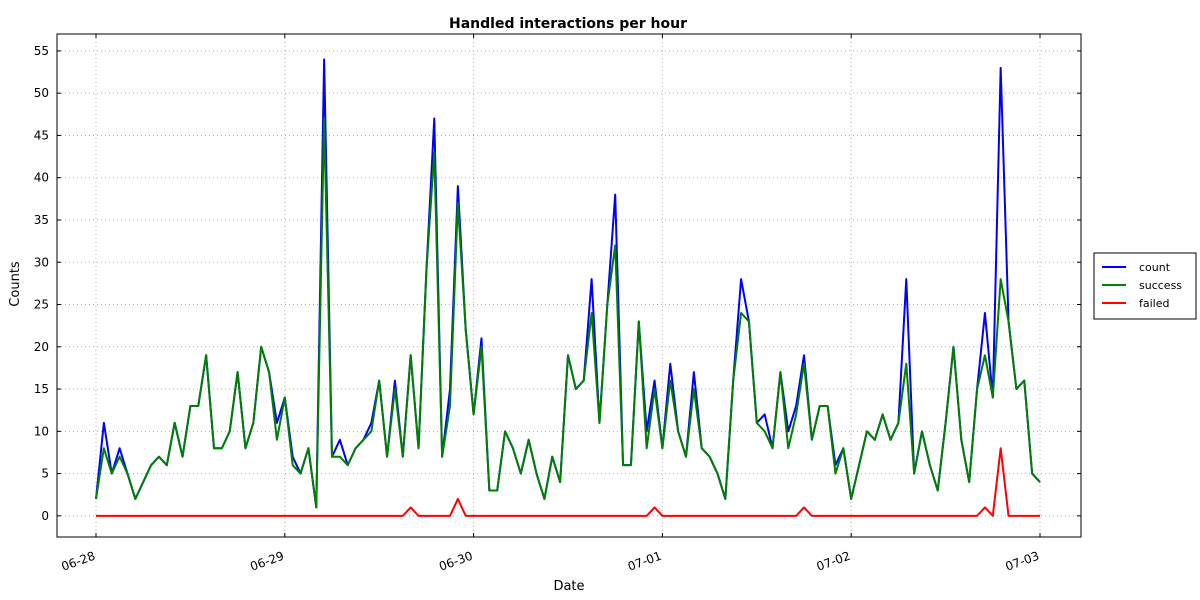 Image resolution: width=1200 pixels, height=600 pixels. Describe the element at coordinates (41, 135) in the screenshot. I see `y-tick-label: 45` at that location.